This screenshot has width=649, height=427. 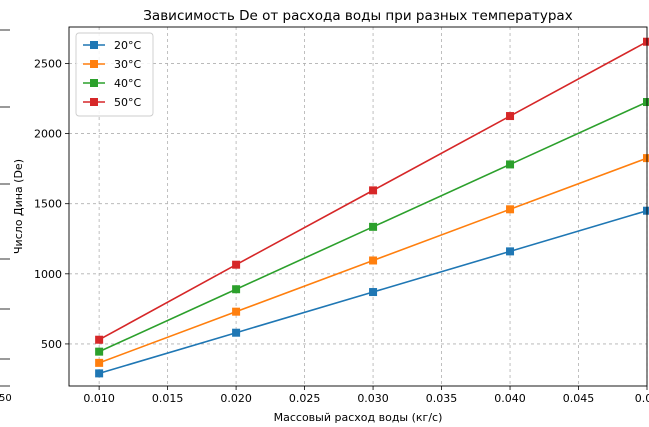 What do you see at coordinates (18, 206) in the screenshot?
I see `y-axis-label: Число Дина (De)` at bounding box center [18, 206].